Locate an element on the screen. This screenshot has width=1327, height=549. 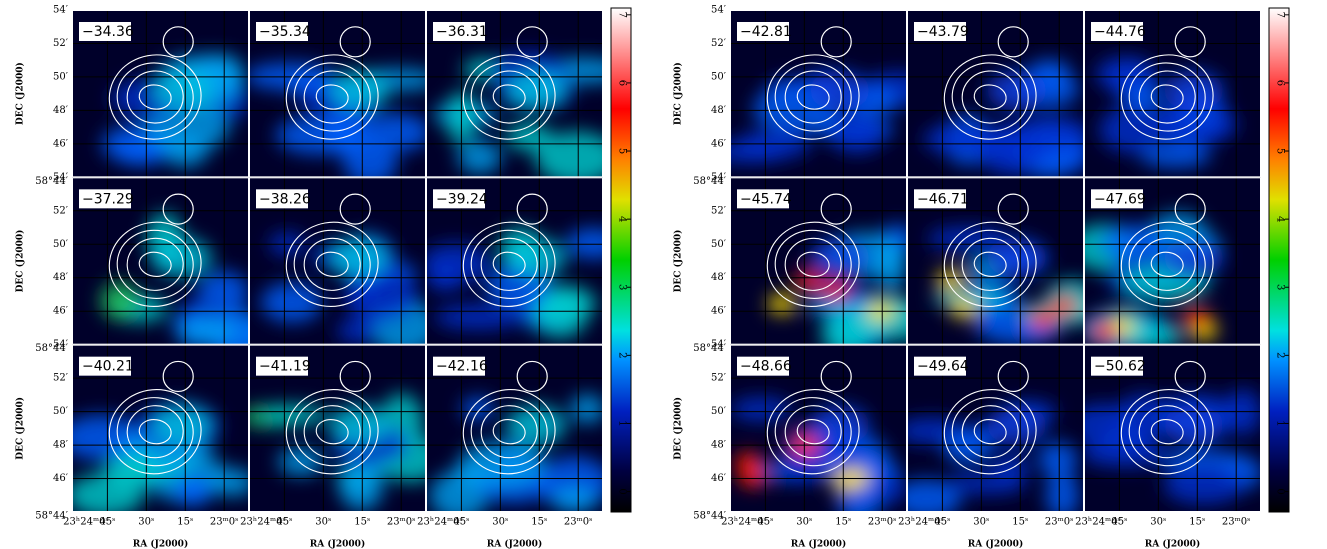
y-tick-label: 58°44′ is located at coordinates (51, 181).